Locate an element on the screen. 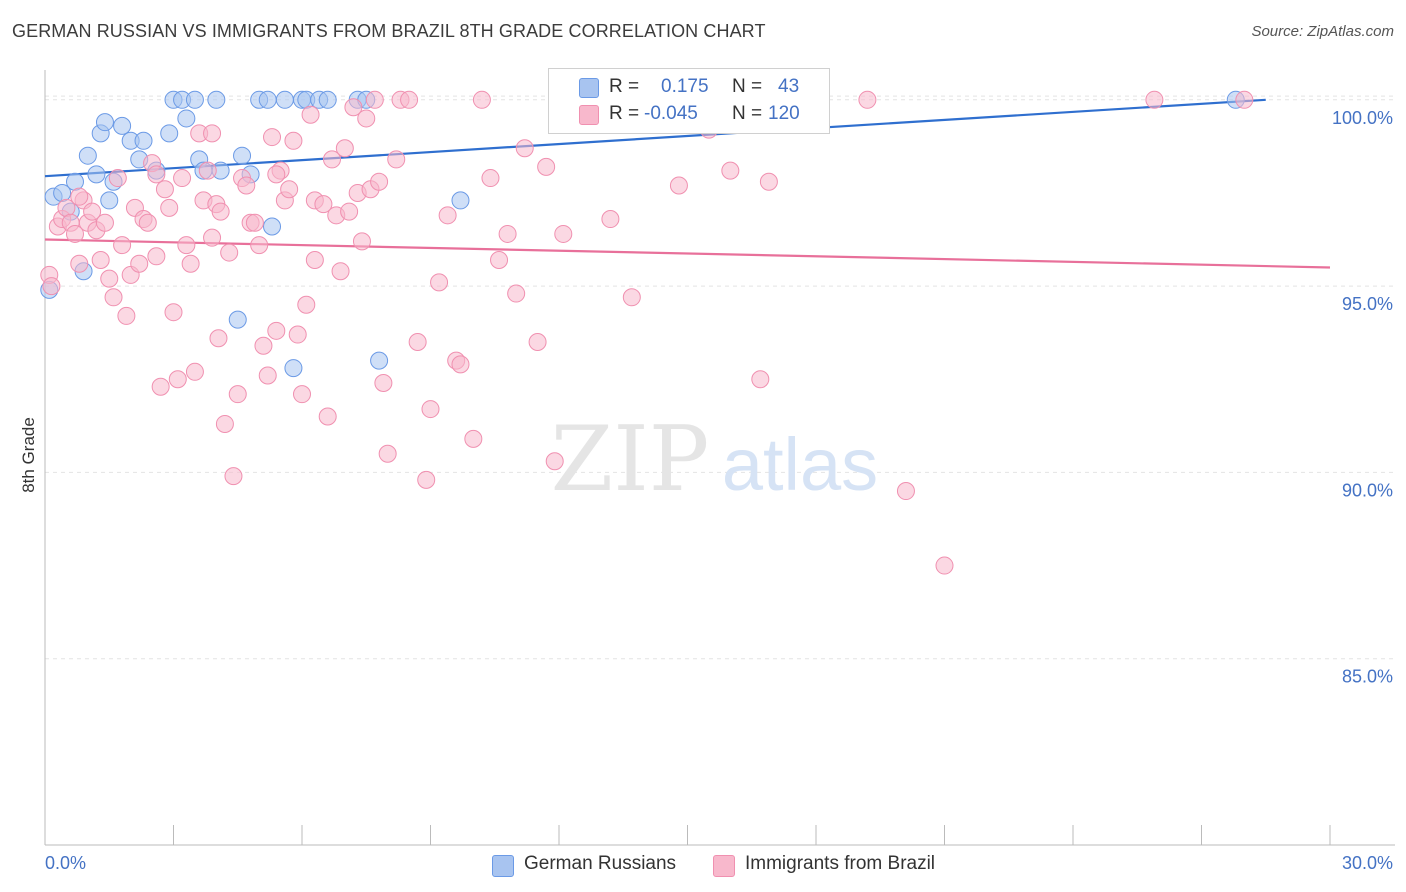 Image resolution: width=1406 pixels, height=892 pixels. bottom-legend-label: Immigrants from Brazil is located at coordinates (840, 863).